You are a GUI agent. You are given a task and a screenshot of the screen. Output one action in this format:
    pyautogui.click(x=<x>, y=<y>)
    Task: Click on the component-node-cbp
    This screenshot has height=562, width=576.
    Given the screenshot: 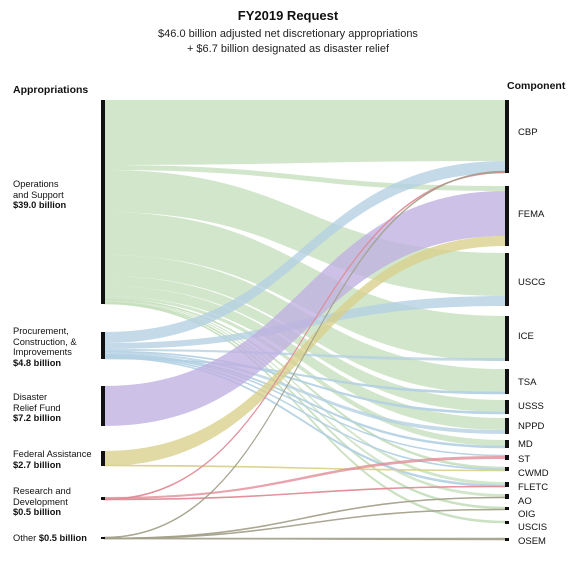 What is the action you would take?
    pyautogui.click(x=507, y=136)
    